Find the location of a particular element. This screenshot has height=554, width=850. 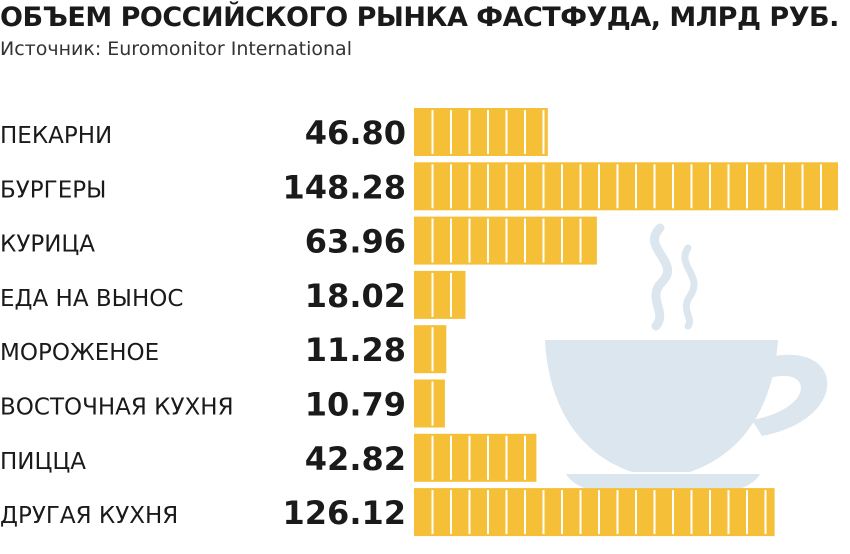

value-label: 148.28 is located at coordinates (344, 187).